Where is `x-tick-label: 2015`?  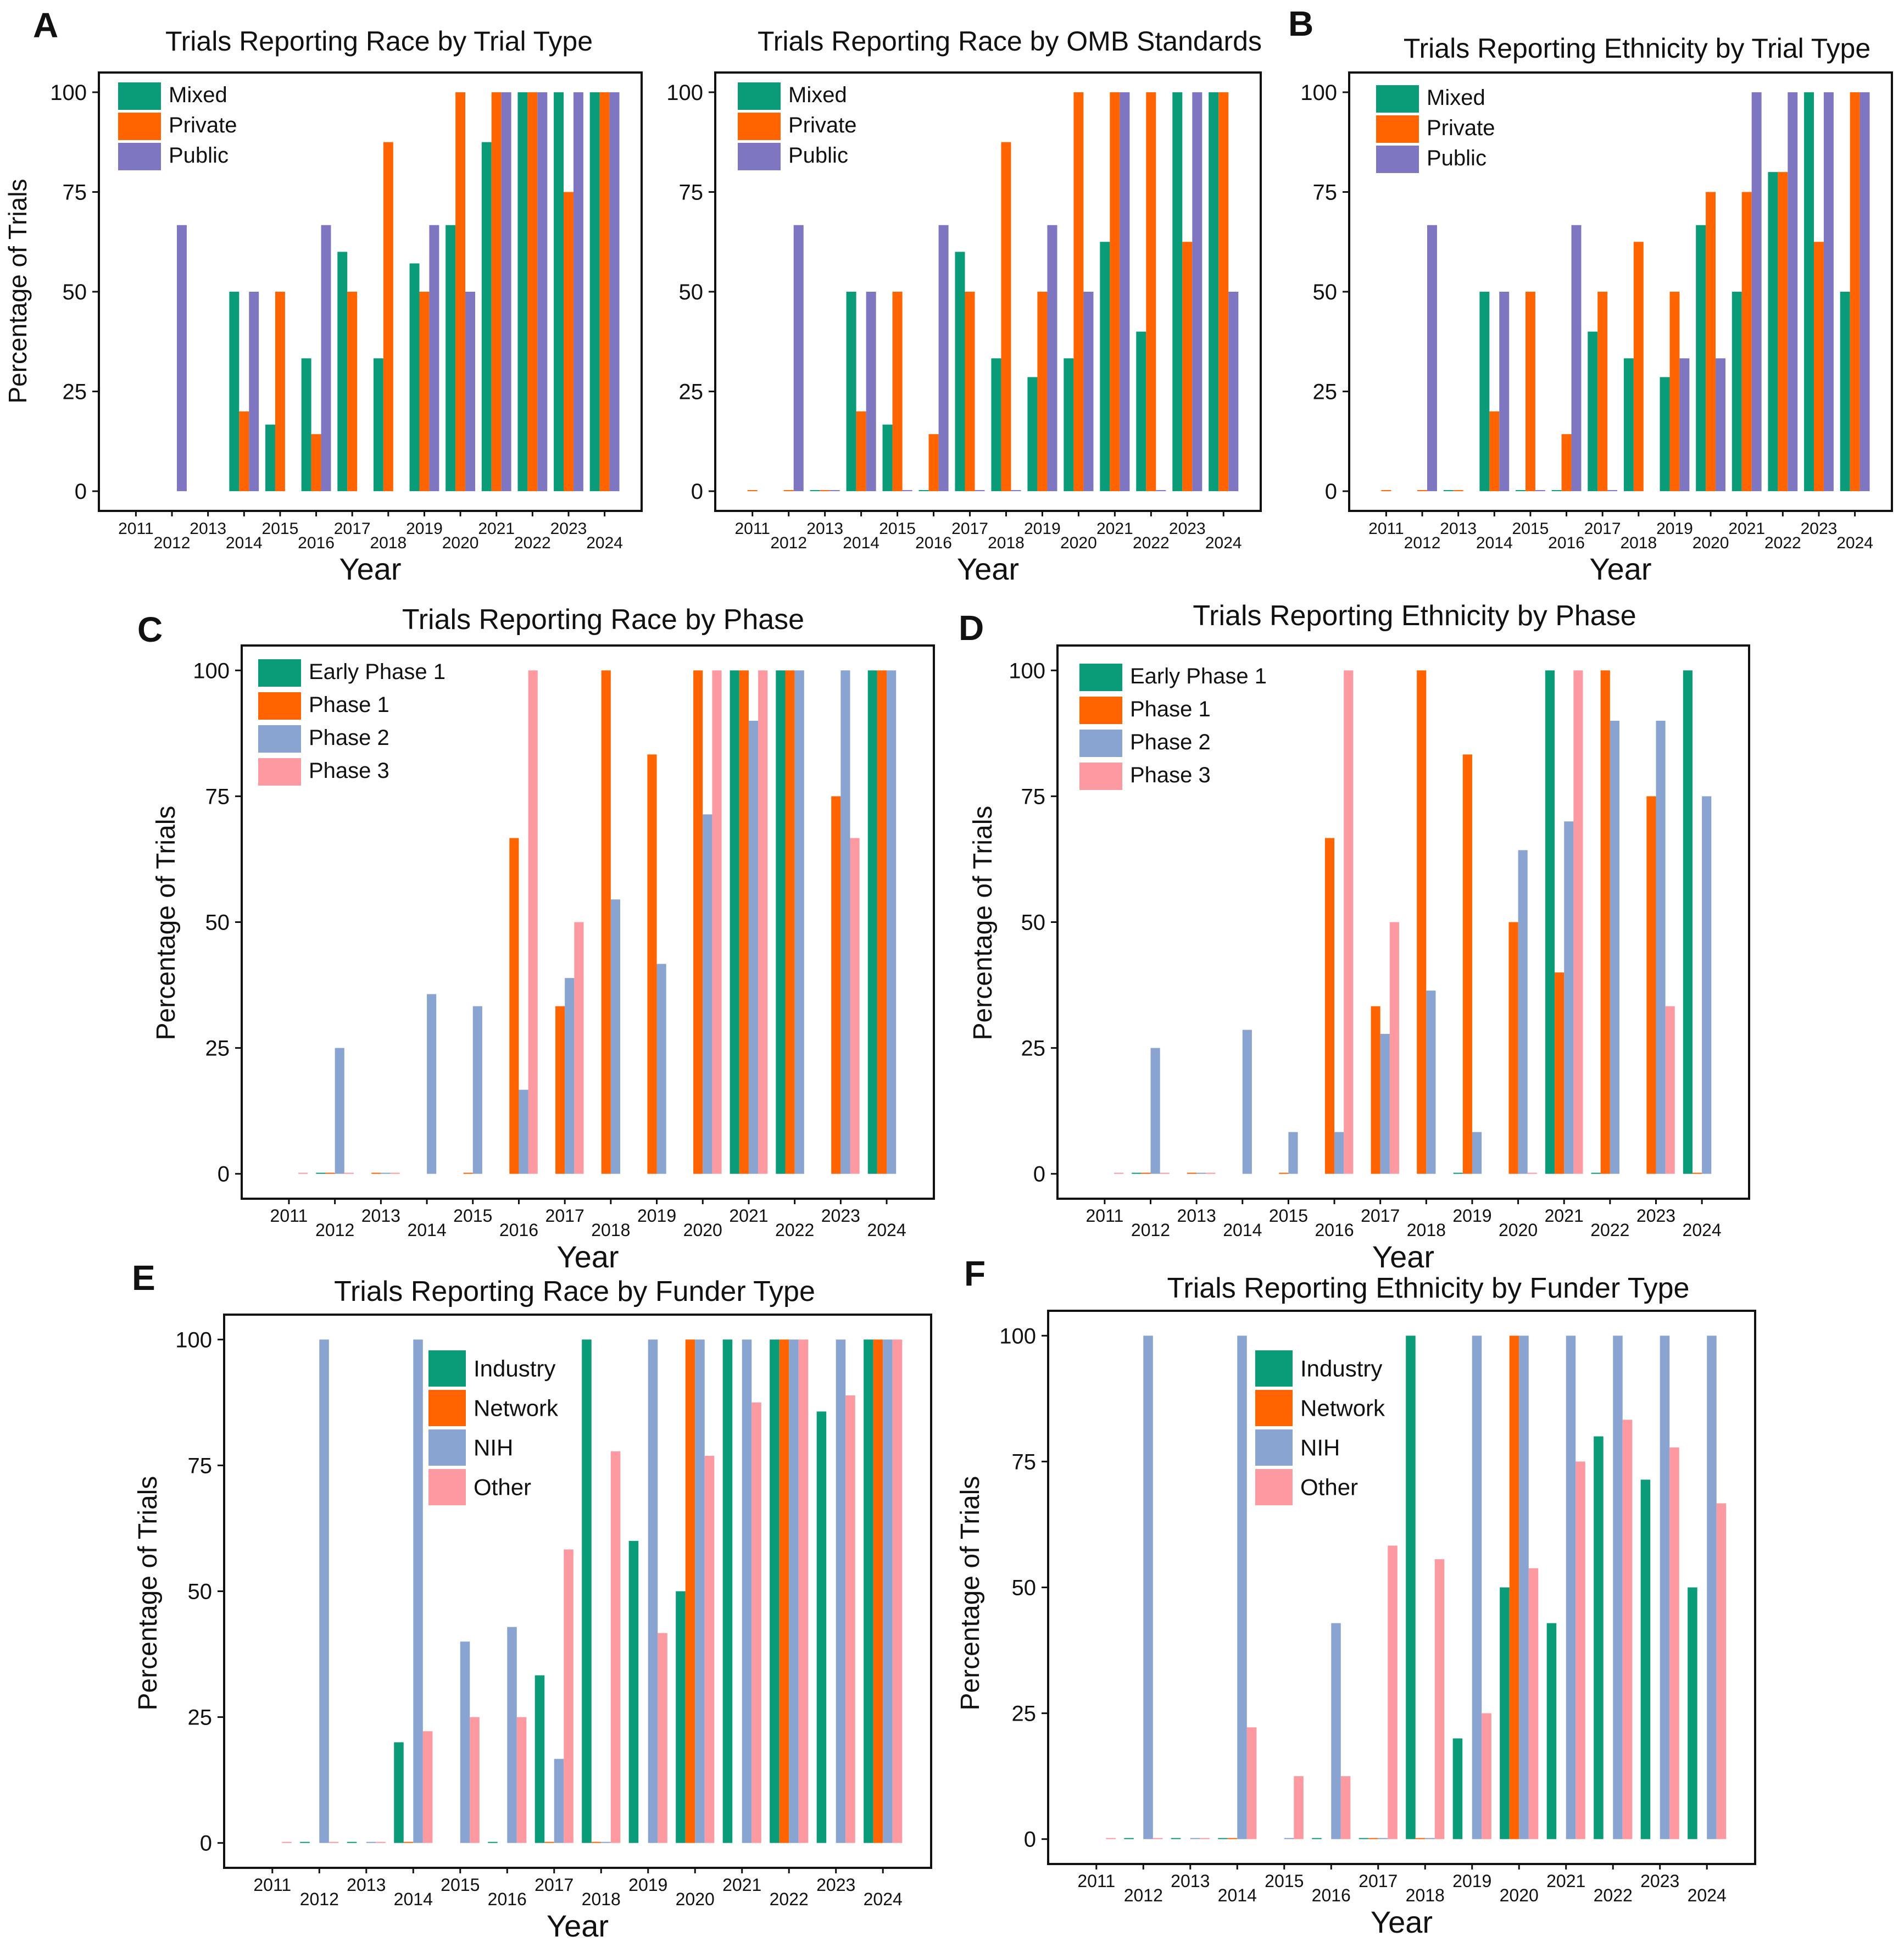 x-tick-label: 2015 is located at coordinates (472, 1216).